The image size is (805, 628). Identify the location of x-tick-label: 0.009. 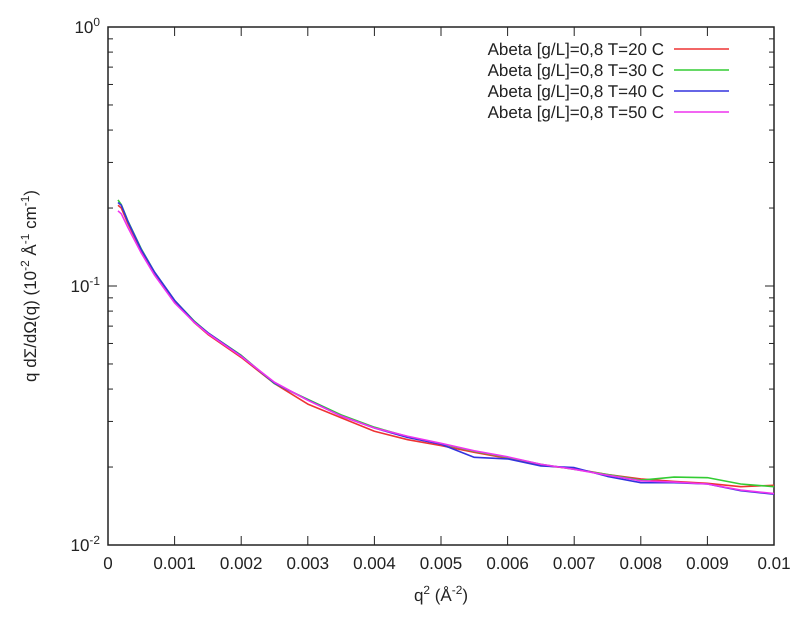
(707, 563).